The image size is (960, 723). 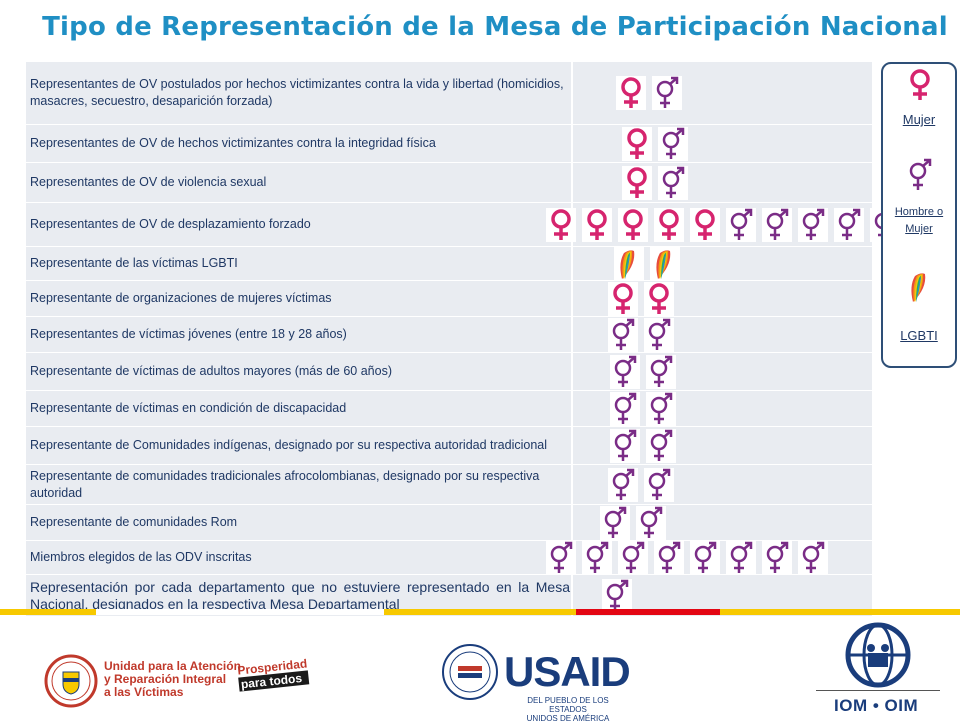 What do you see at coordinates (878, 690) in the screenshot?
I see `iom-divider` at bounding box center [878, 690].